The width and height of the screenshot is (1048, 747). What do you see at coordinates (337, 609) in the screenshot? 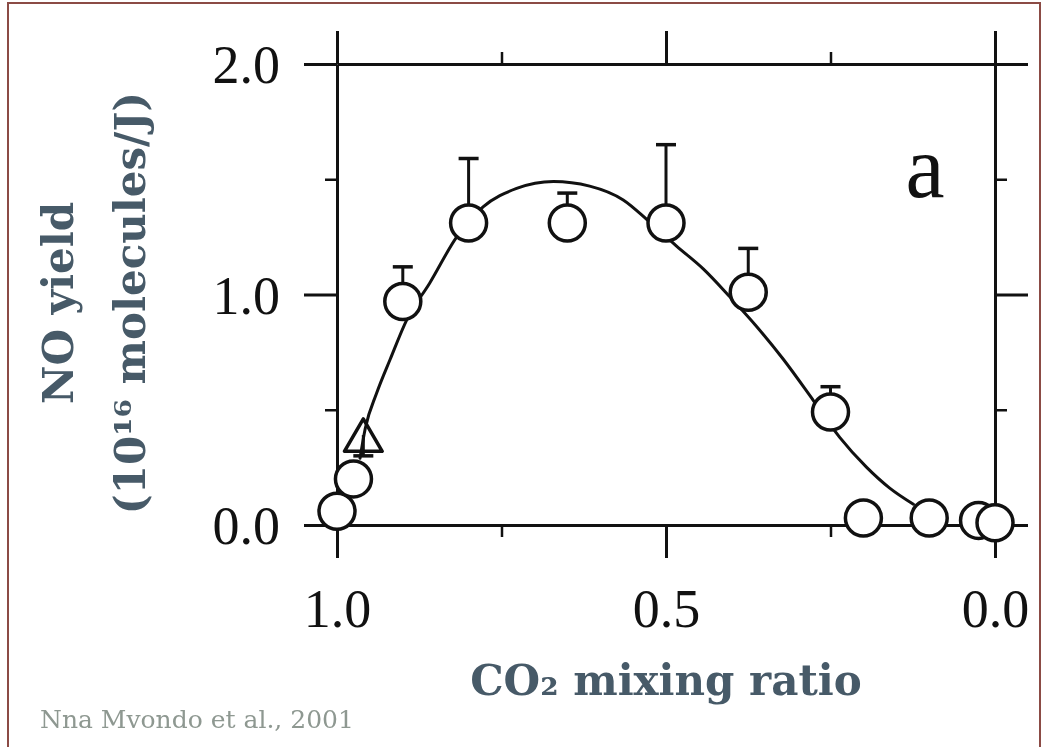
I see `x-tick-label: 1.0` at bounding box center [337, 609].